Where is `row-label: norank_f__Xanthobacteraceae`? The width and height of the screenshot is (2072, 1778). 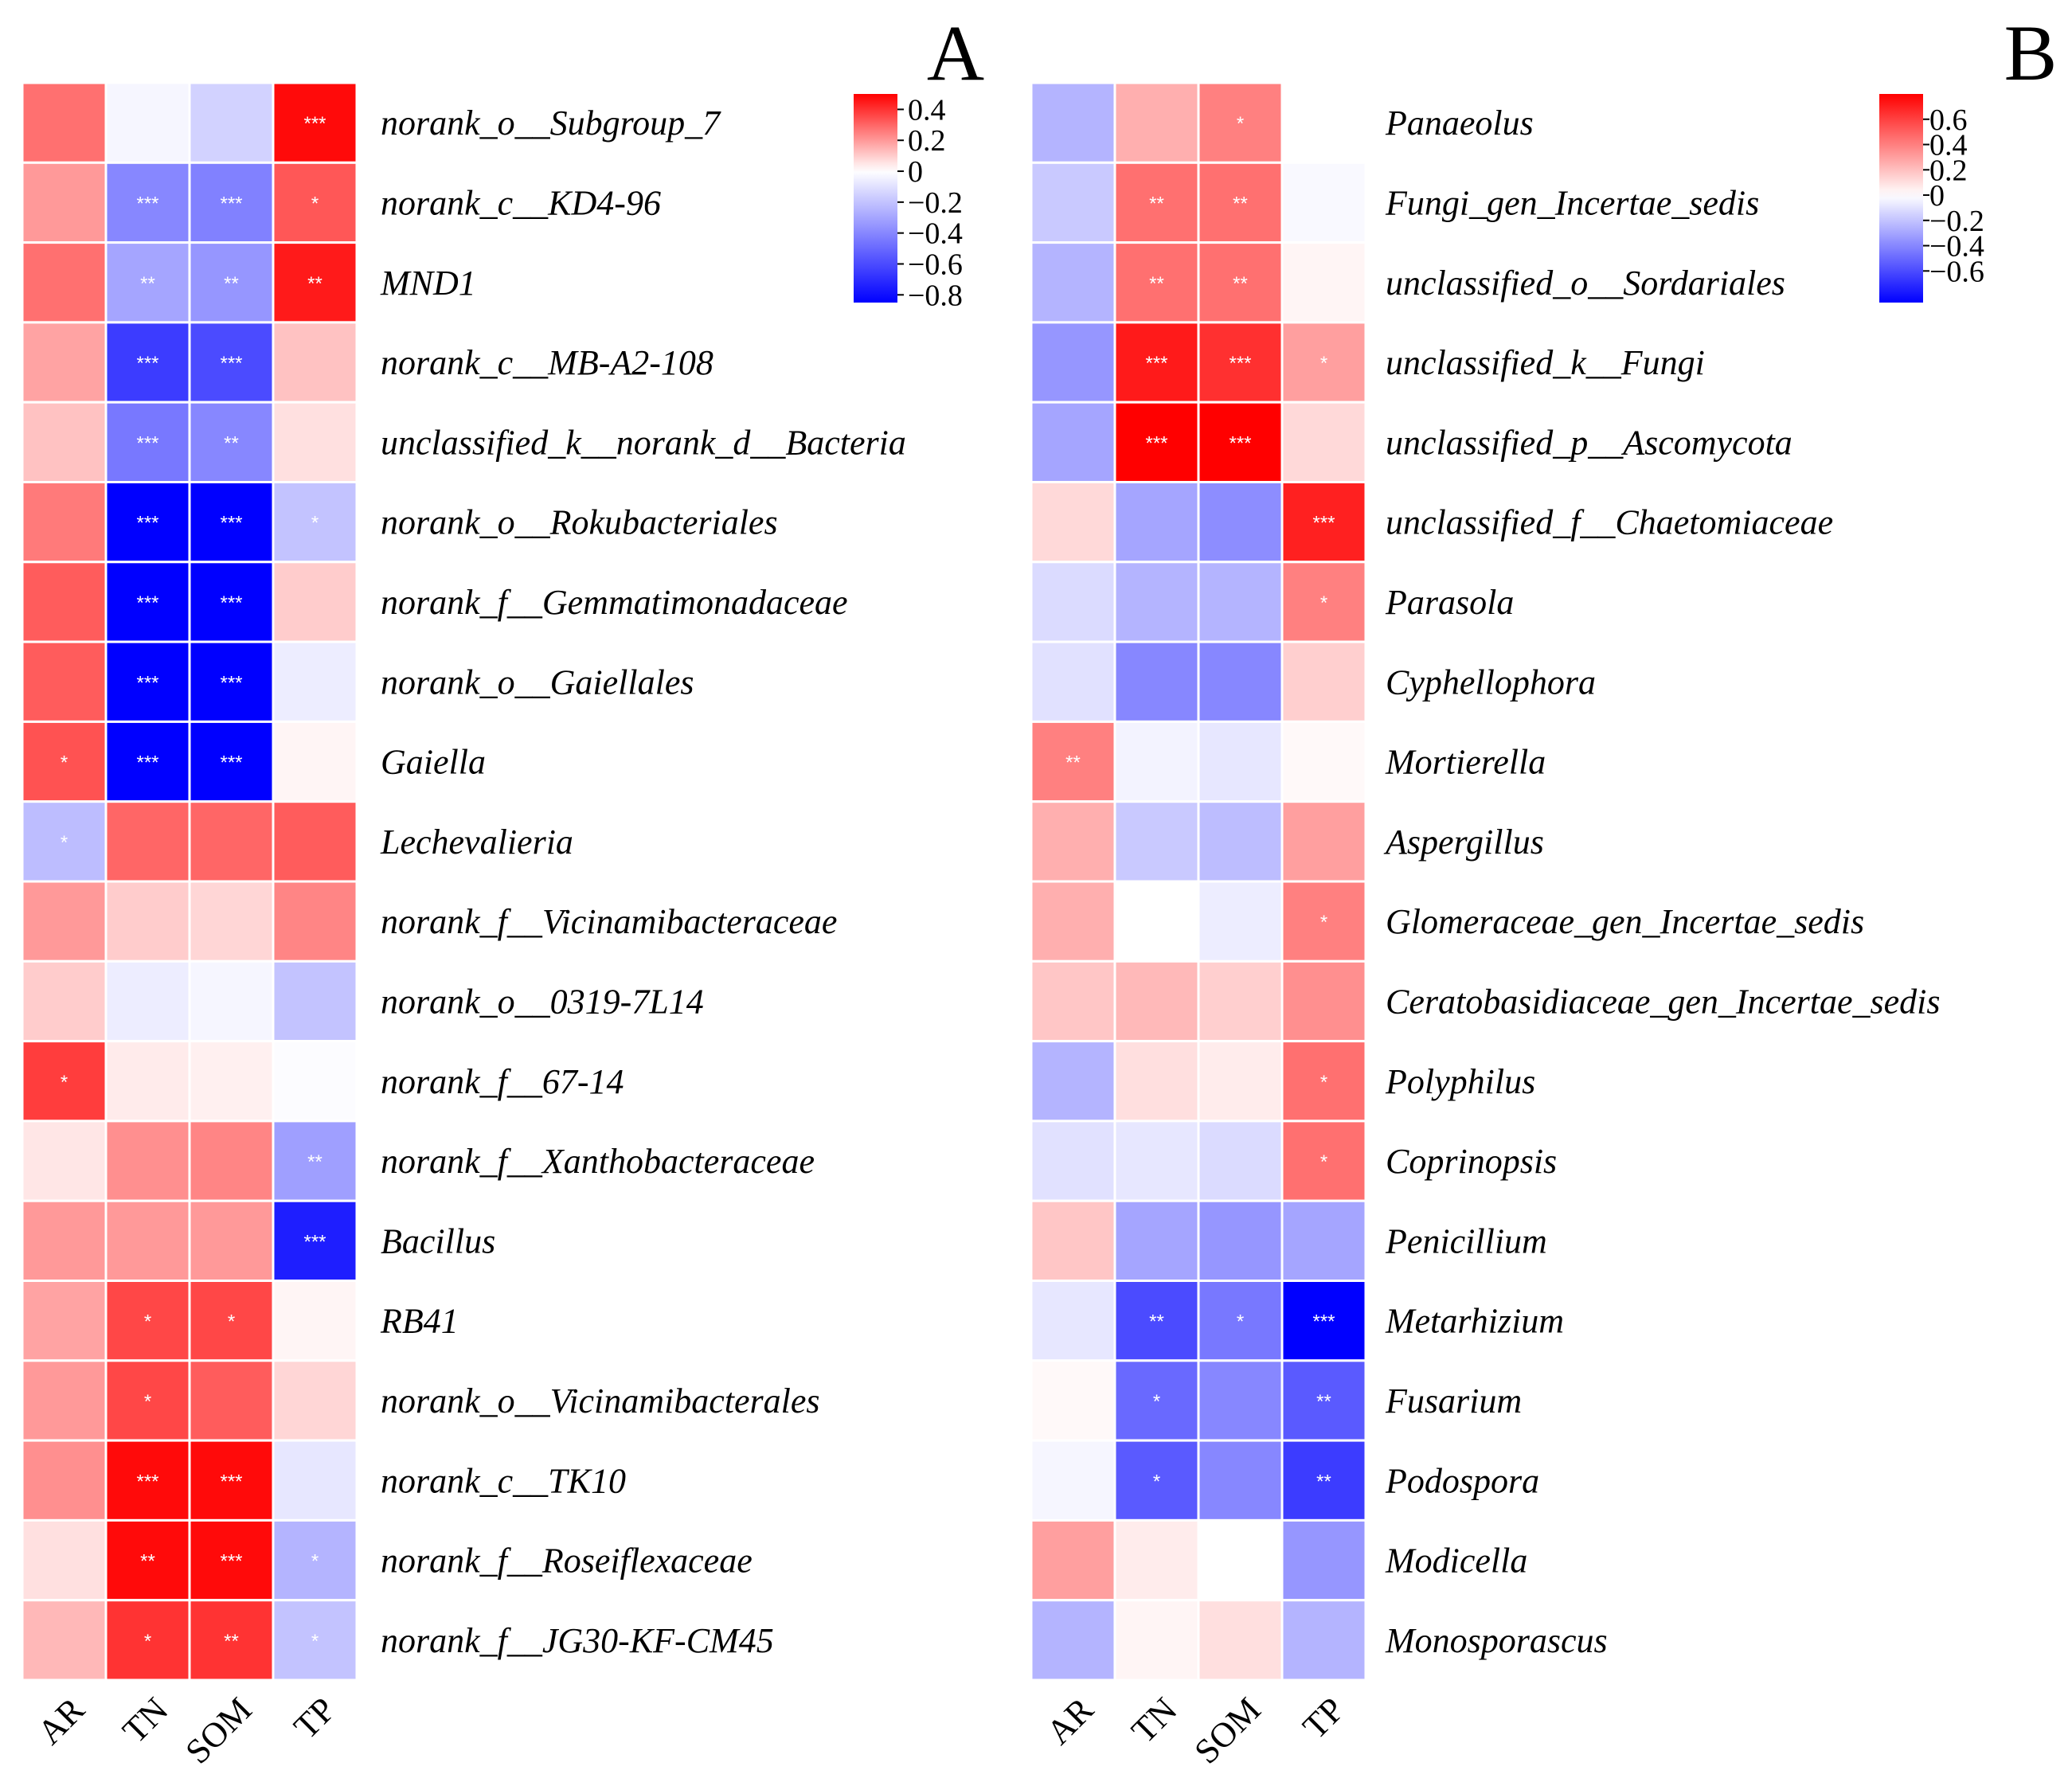 row-label: norank_f__Xanthobacteraceae is located at coordinates (598, 1161).